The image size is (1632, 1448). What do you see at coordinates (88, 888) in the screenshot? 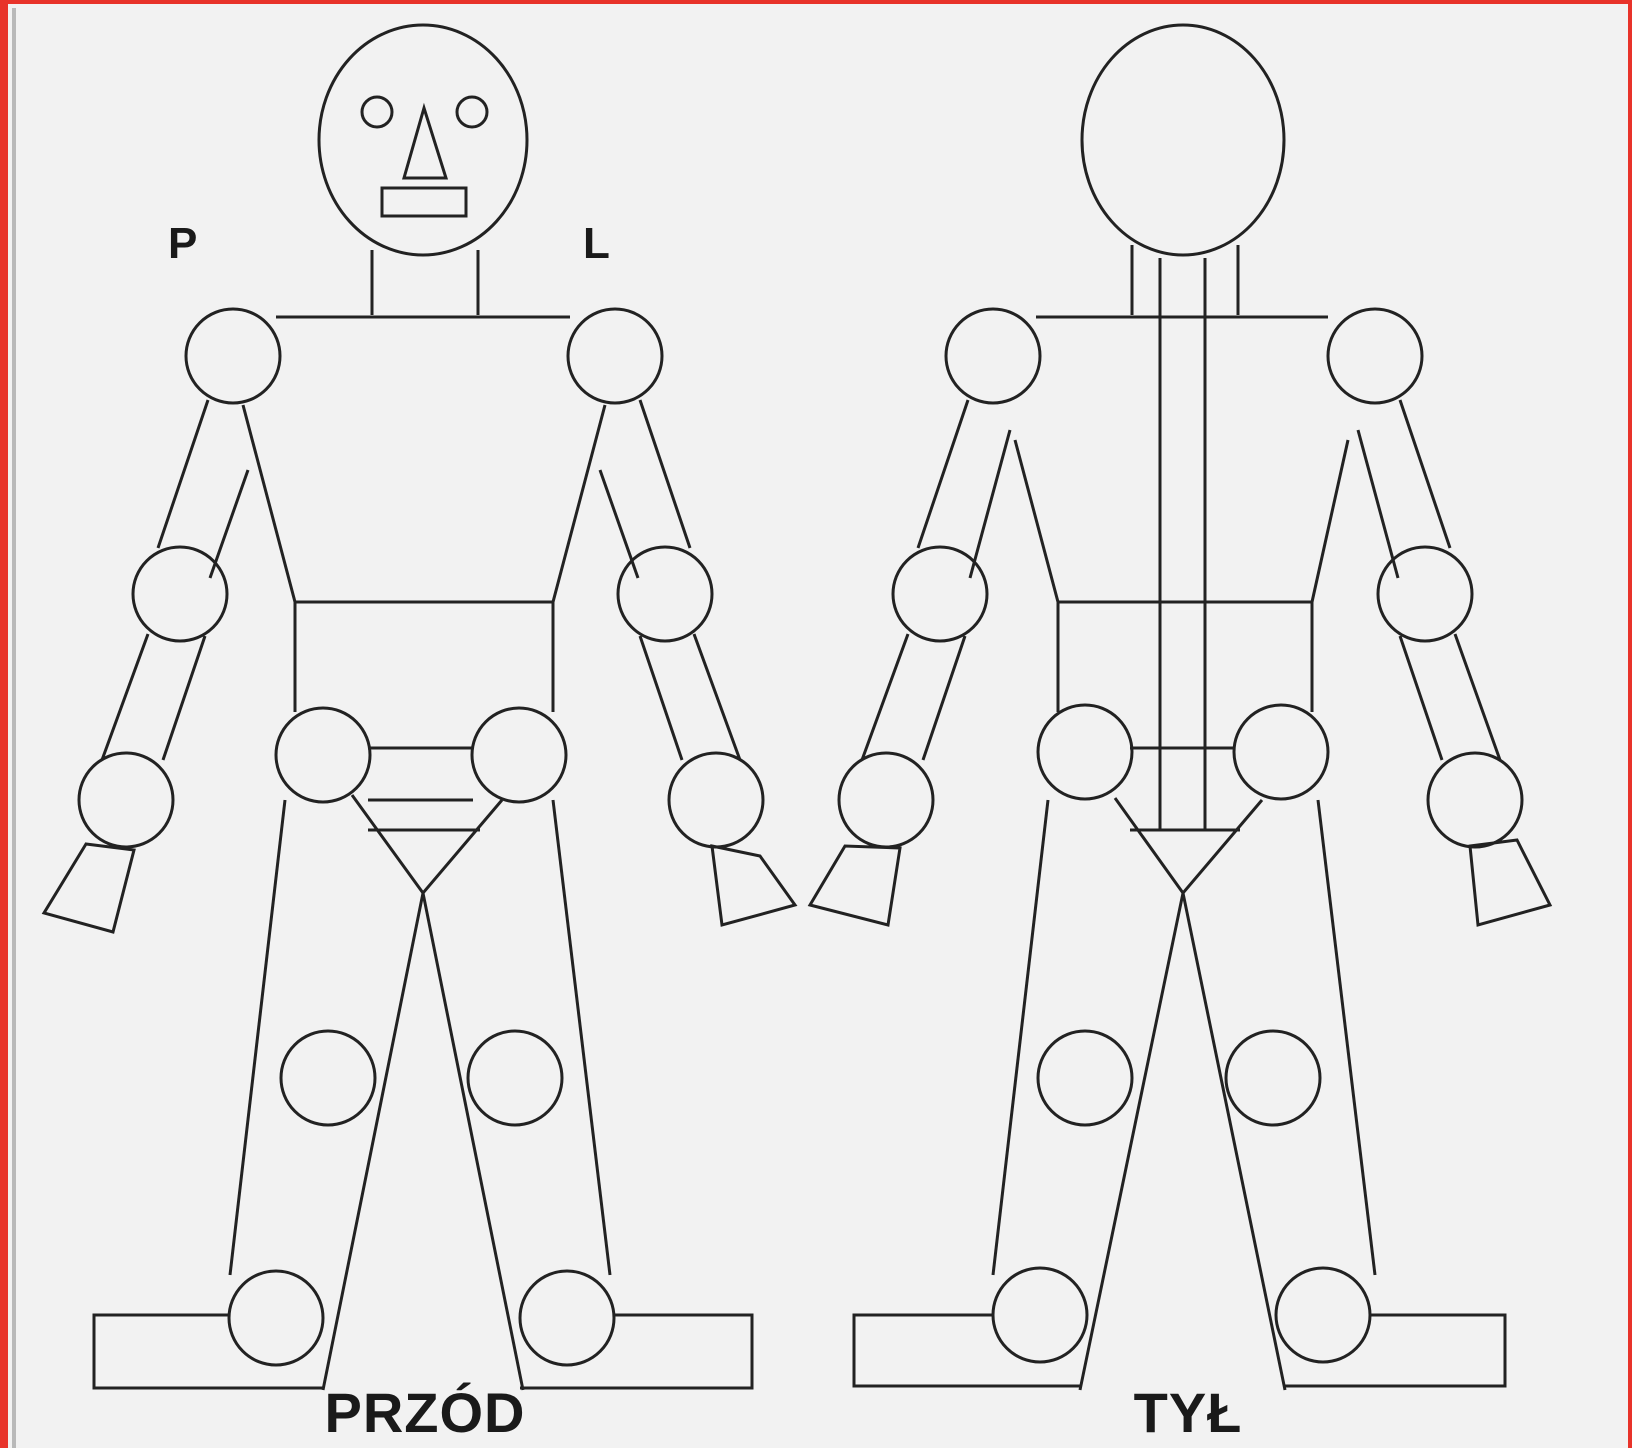
I see `front-right-hand` at bounding box center [88, 888].